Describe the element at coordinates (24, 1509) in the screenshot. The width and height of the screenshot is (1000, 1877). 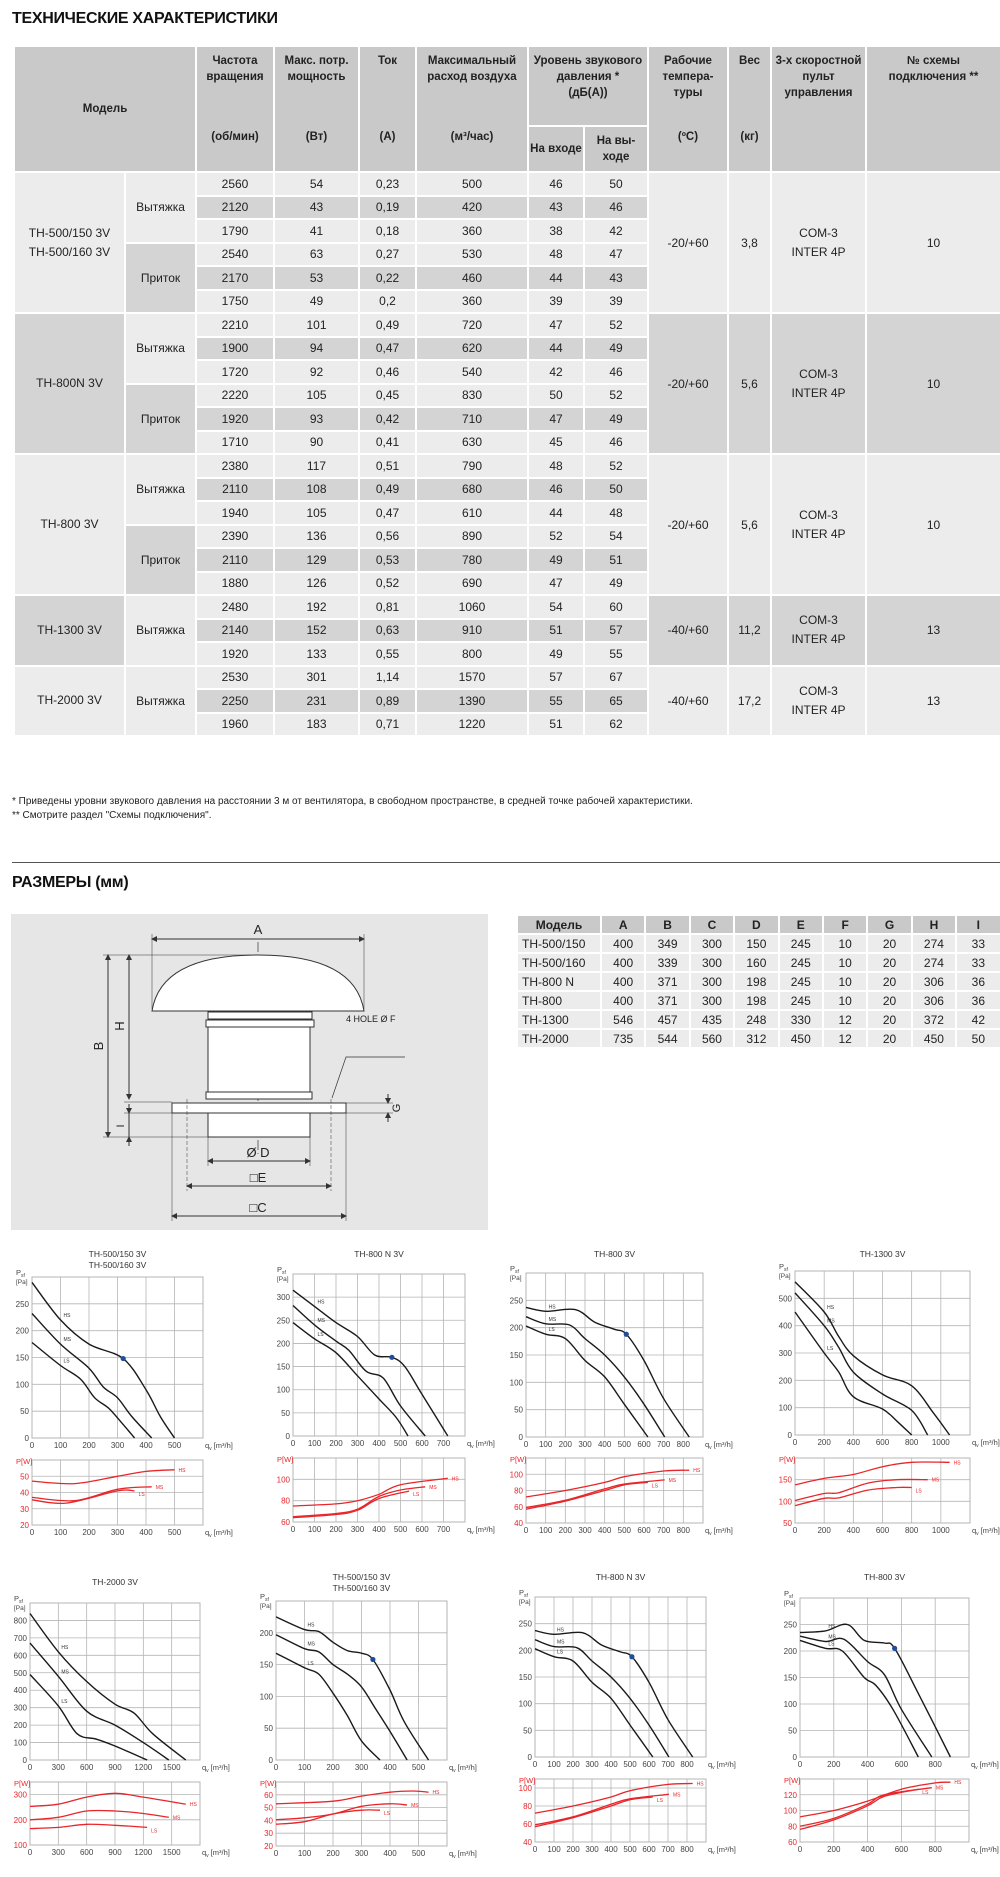
I see `power-ytick-label: 30` at that location.